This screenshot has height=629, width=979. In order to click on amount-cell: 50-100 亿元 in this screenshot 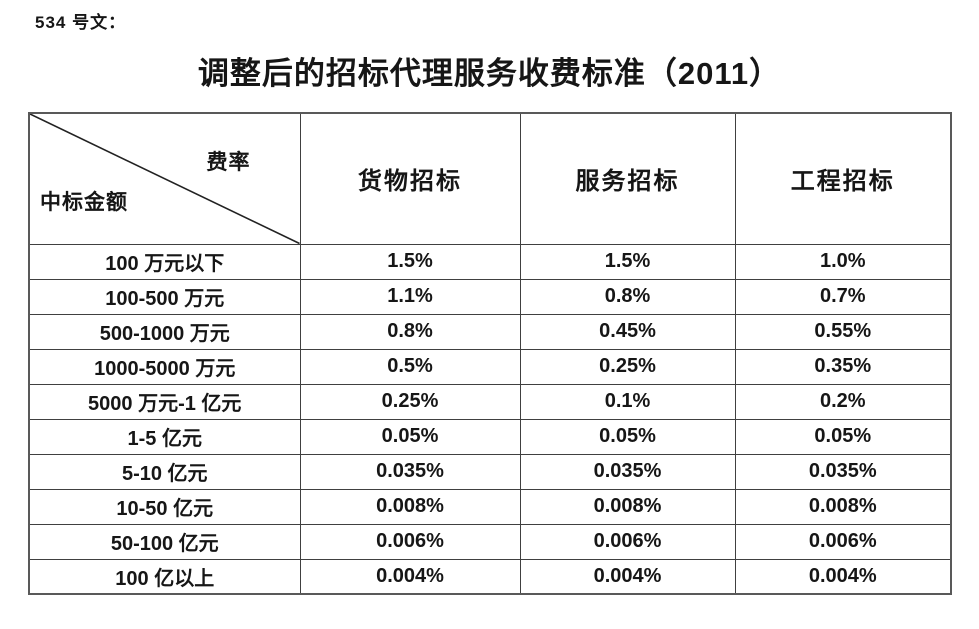, I will do `click(164, 541)`.